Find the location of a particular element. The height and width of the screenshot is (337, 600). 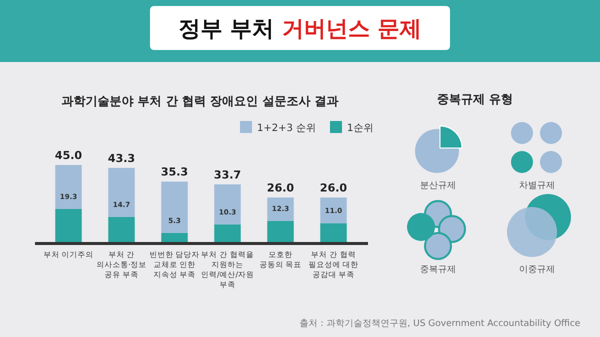

legend-label: 1순위 is located at coordinates (360, 128).